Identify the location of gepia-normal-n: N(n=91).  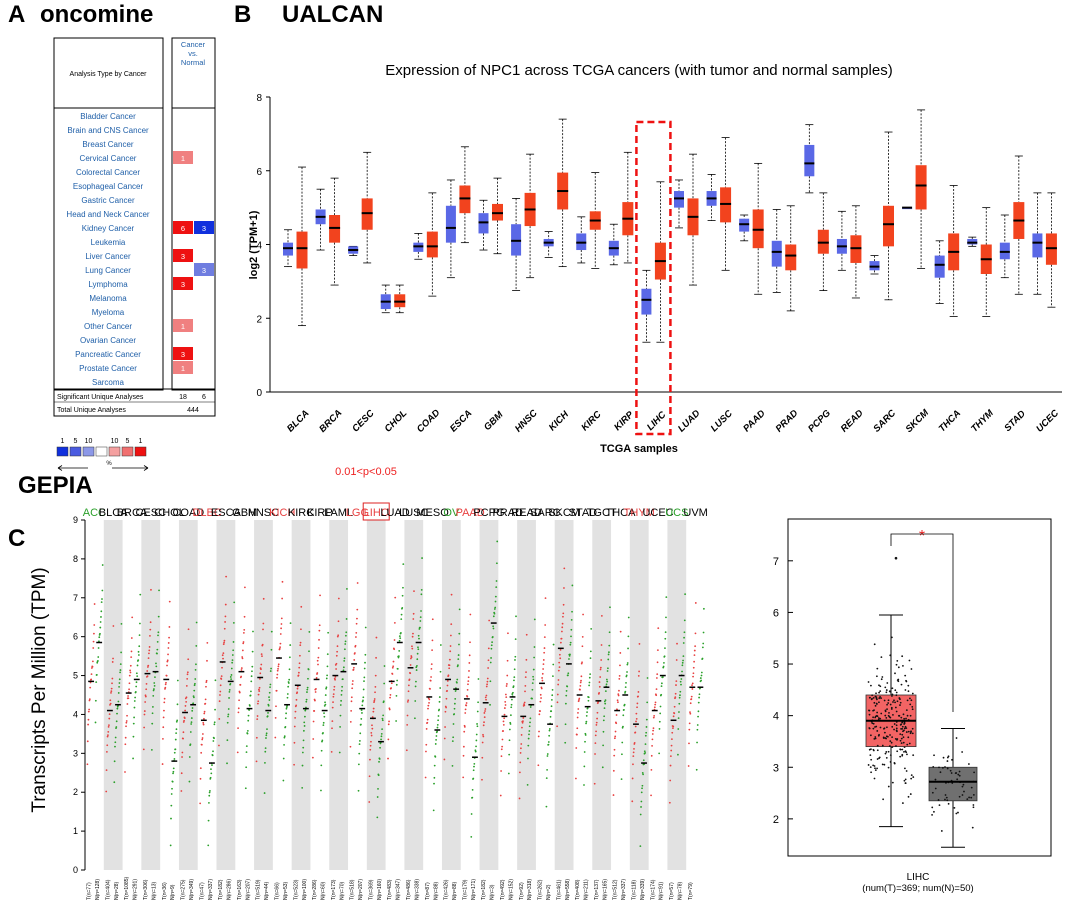
(662, 890).